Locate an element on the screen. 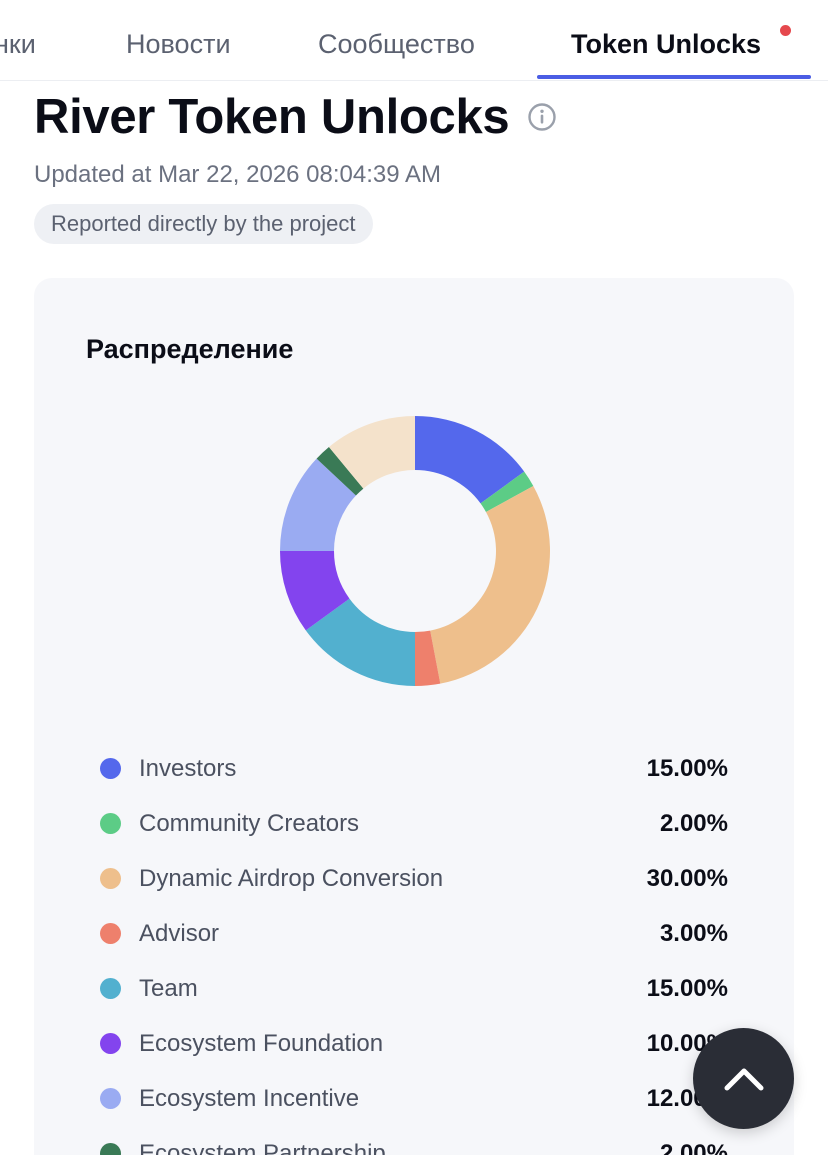 The width and height of the screenshot is (828, 1155). donut-slice-ecosystem-foundation is located at coordinates (315, 591).